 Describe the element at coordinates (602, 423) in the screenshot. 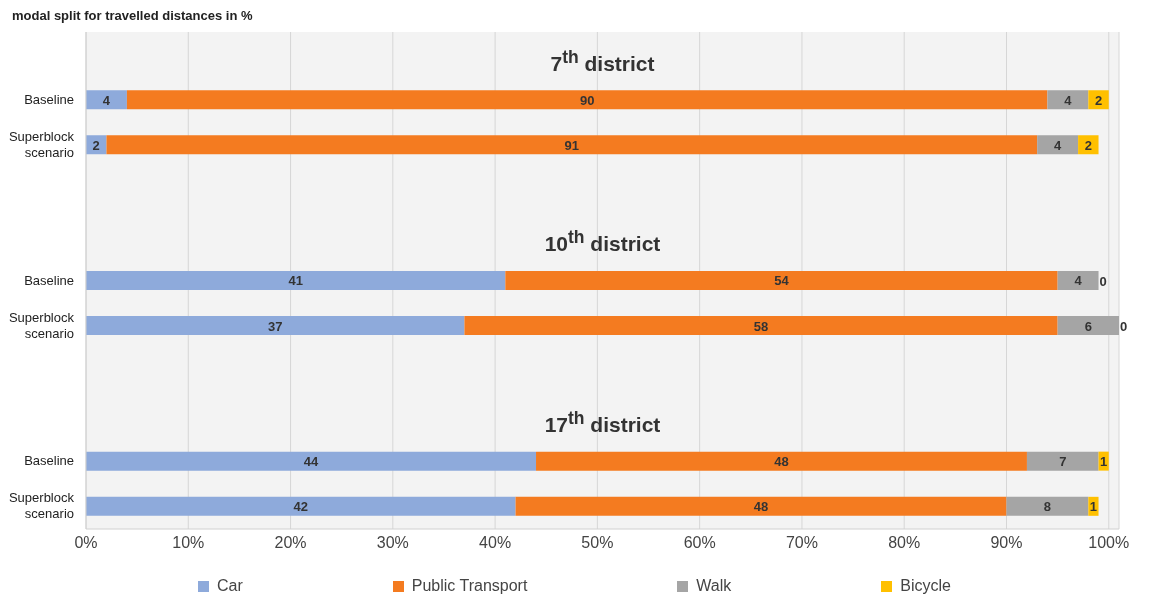

I see `annotation: 17$^{th}$ district` at that location.